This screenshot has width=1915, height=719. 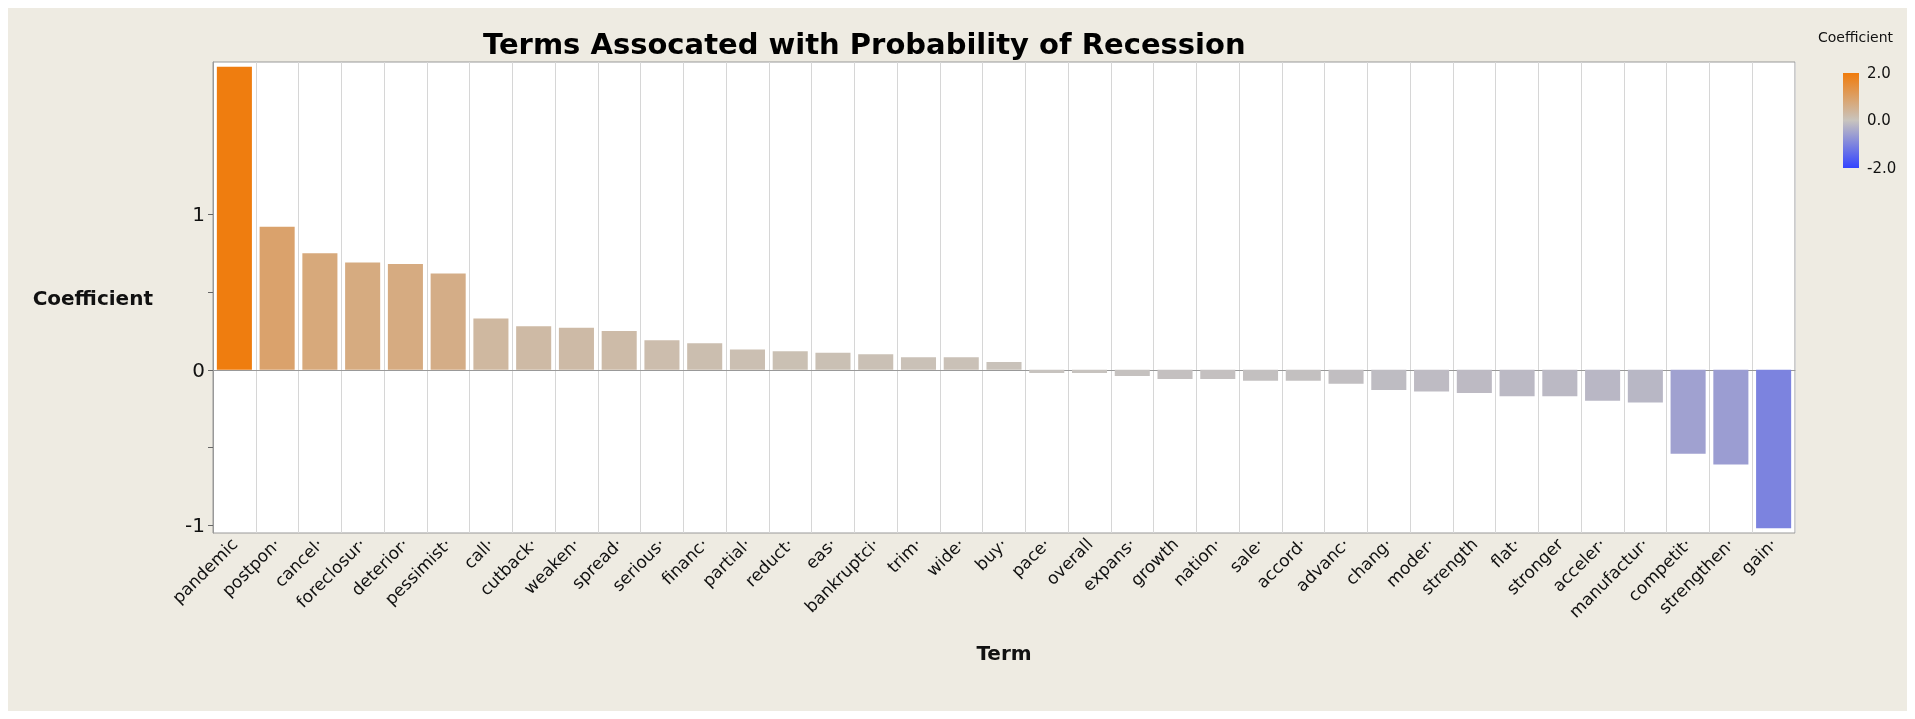 What do you see at coordinates (864, 43) in the screenshot?
I see `chart-title: Terms Assocated with Probability of Recession` at bounding box center [864, 43].